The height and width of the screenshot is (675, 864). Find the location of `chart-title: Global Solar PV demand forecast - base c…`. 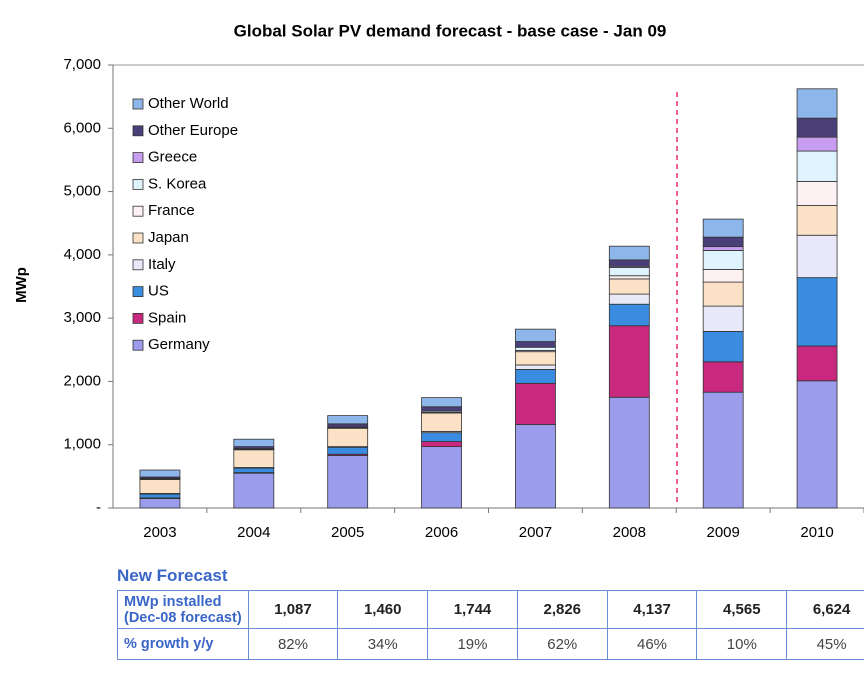

chart-title: Global Solar PV demand forecast - base c… is located at coordinates (450, 30).